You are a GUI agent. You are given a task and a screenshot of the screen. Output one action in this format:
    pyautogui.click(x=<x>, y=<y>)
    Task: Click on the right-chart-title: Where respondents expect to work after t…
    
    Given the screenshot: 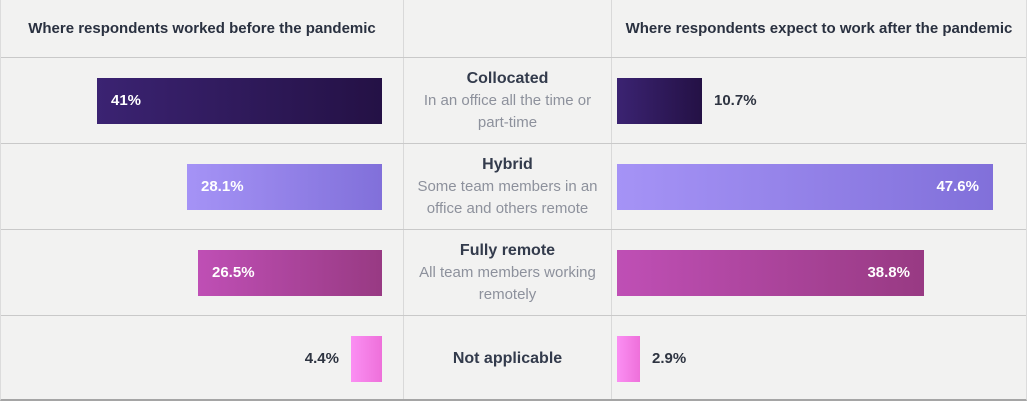 What is the action you would take?
    pyautogui.click(x=819, y=28)
    